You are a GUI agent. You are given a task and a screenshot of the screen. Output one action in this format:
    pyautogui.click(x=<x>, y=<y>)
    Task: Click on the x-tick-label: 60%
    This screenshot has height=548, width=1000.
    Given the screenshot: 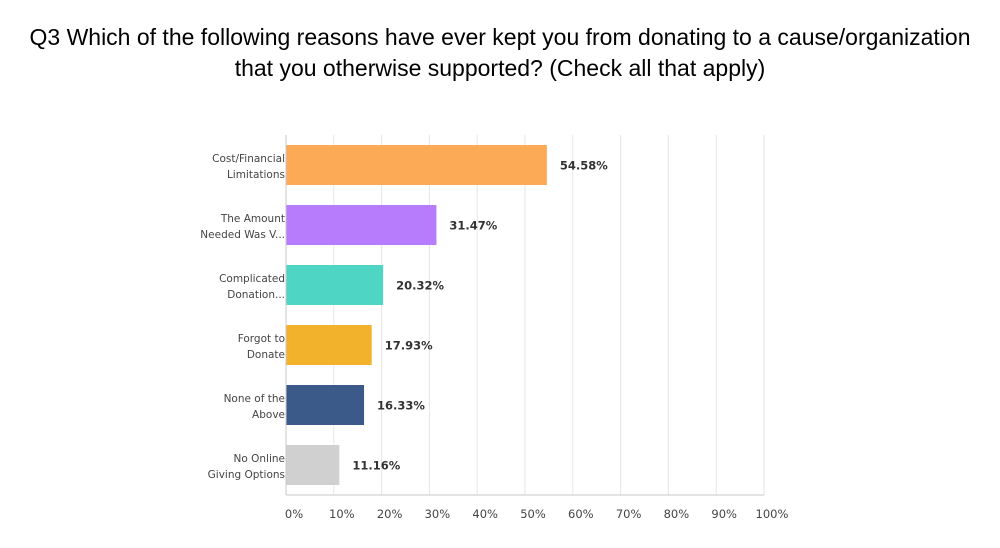 What is the action you would take?
    pyautogui.click(x=581, y=514)
    